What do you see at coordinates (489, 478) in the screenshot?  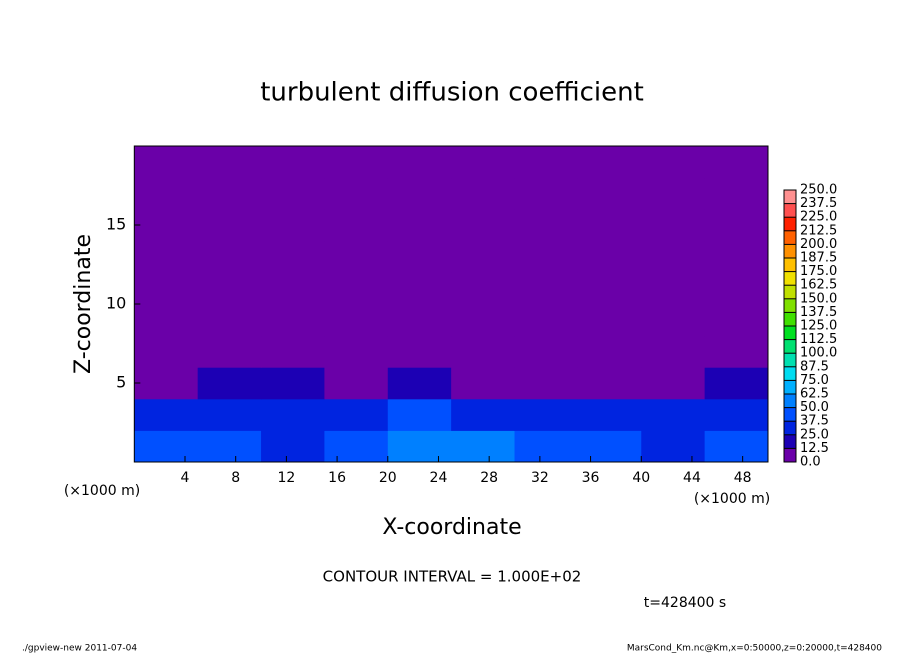 I see `x-tick-label: 28` at bounding box center [489, 478].